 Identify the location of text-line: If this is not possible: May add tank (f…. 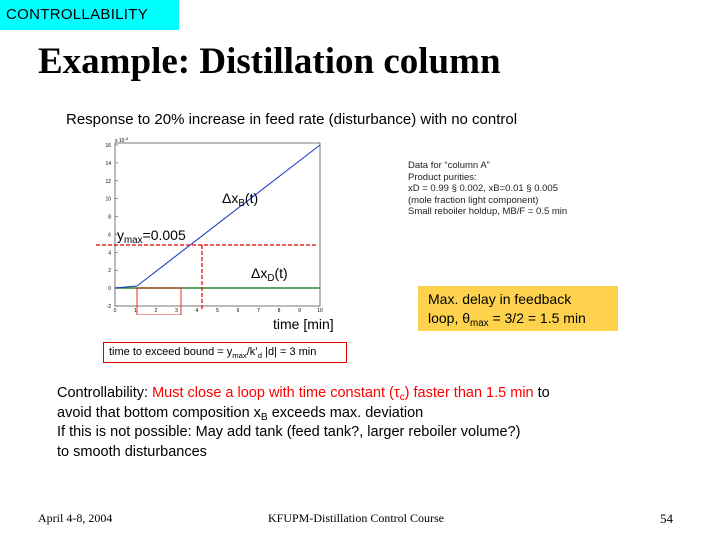
(289, 432).